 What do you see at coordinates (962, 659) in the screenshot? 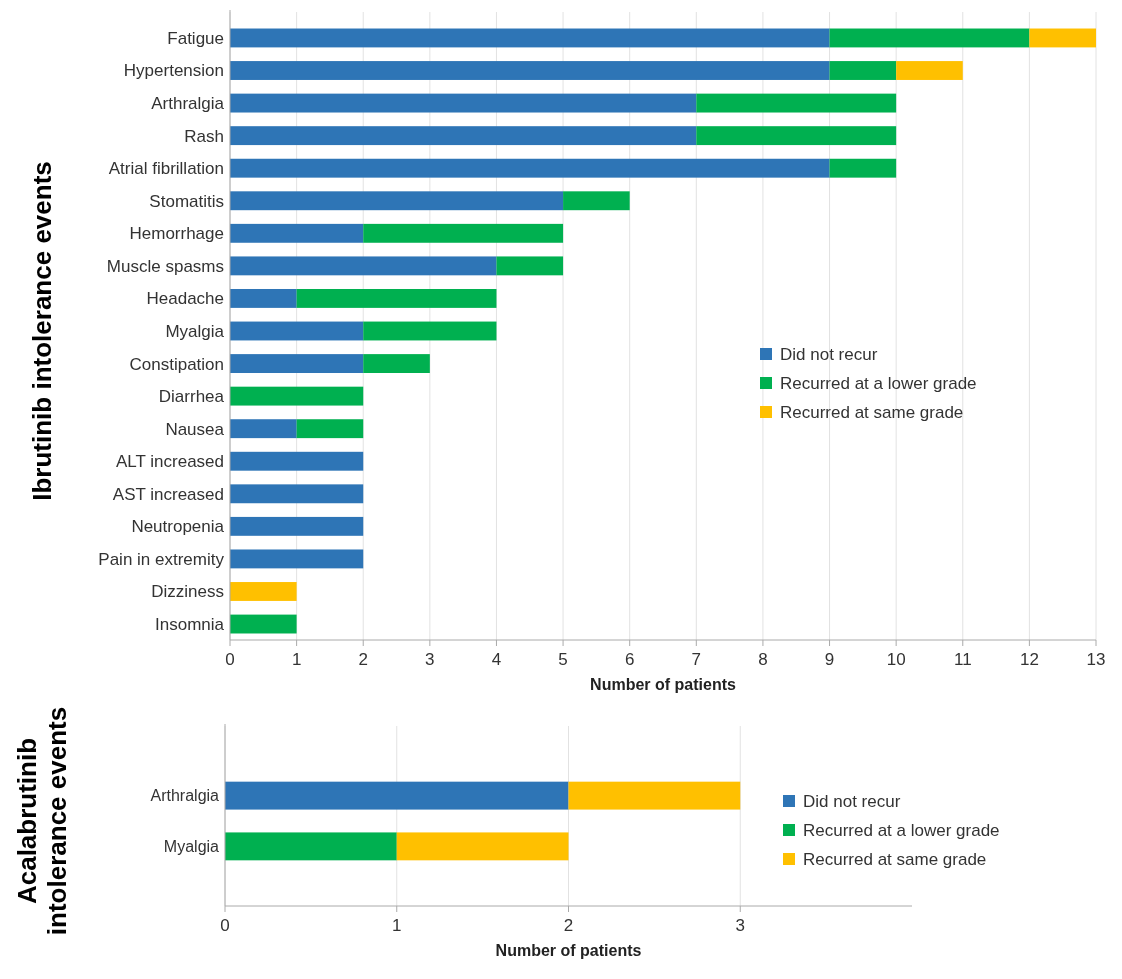
I see `x-tick-label: 11` at bounding box center [962, 659].